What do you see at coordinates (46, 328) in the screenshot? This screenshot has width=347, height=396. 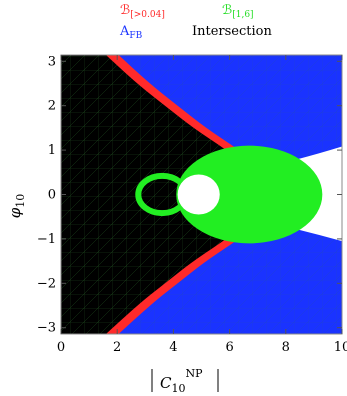 I see `y-tick-label: −3` at bounding box center [46, 328].